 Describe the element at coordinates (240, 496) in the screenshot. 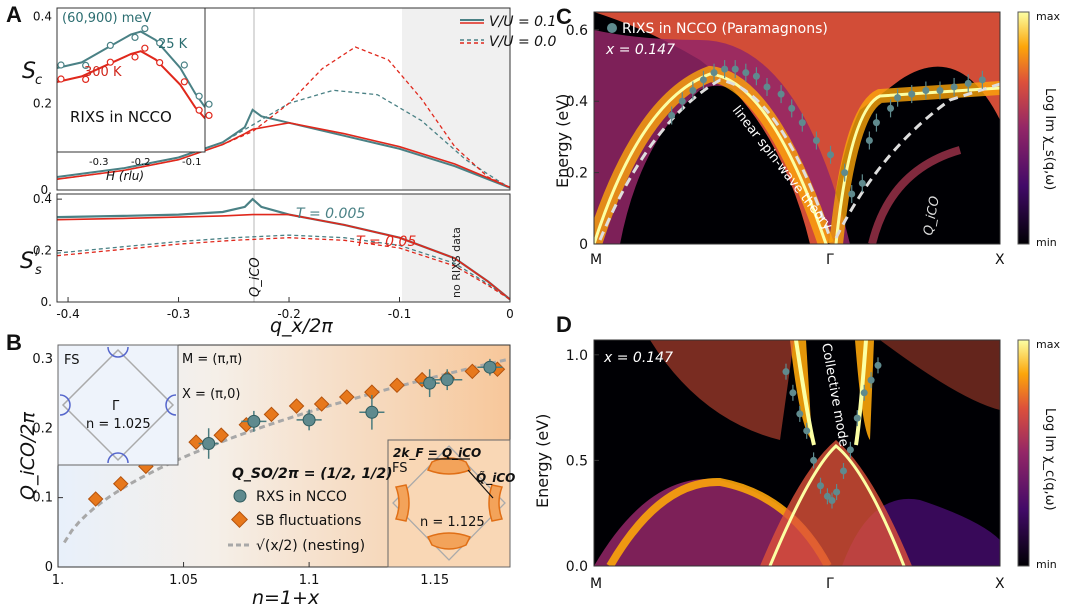

I see `legend-rxs-marker` at that location.